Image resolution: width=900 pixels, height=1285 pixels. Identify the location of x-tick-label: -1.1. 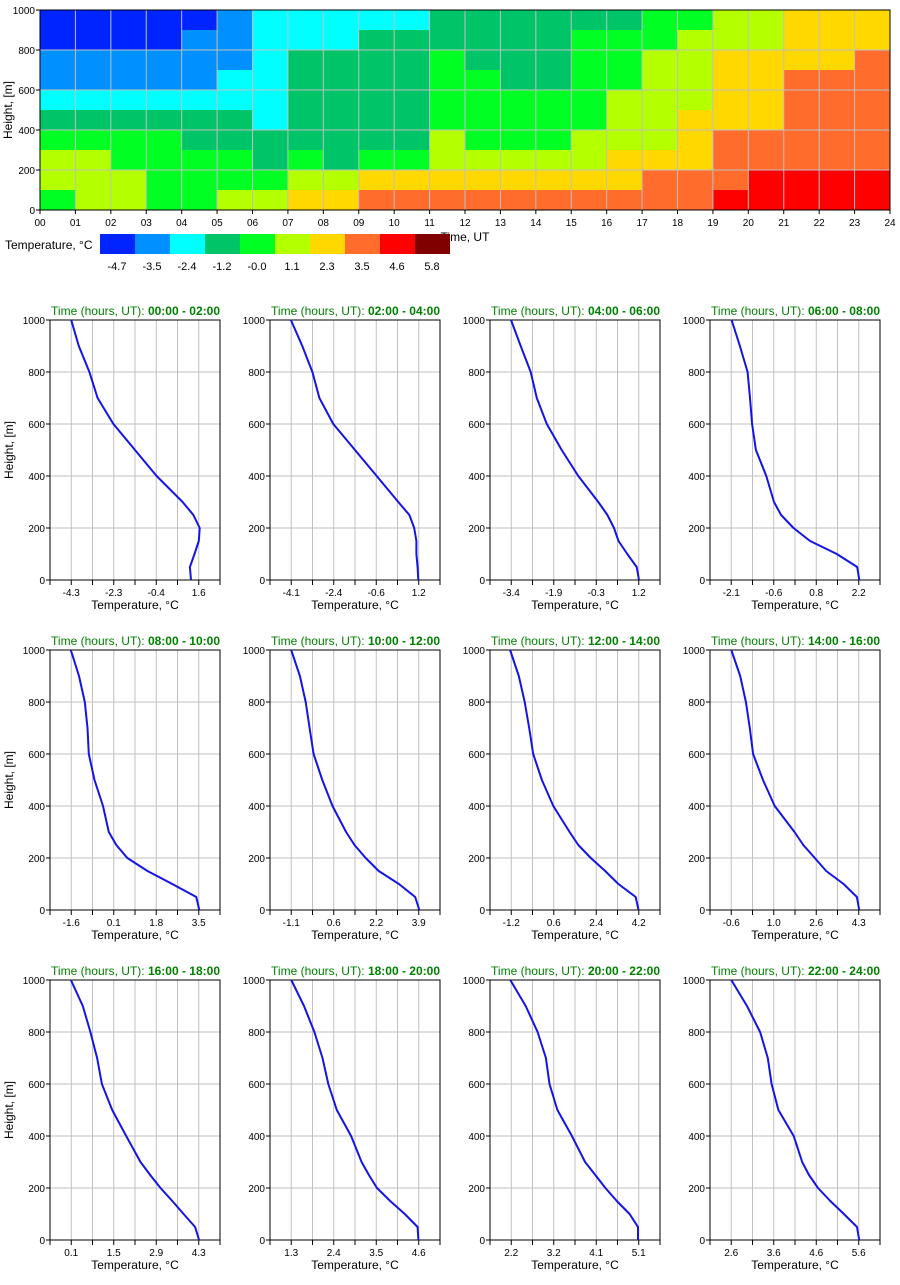
(292, 923).